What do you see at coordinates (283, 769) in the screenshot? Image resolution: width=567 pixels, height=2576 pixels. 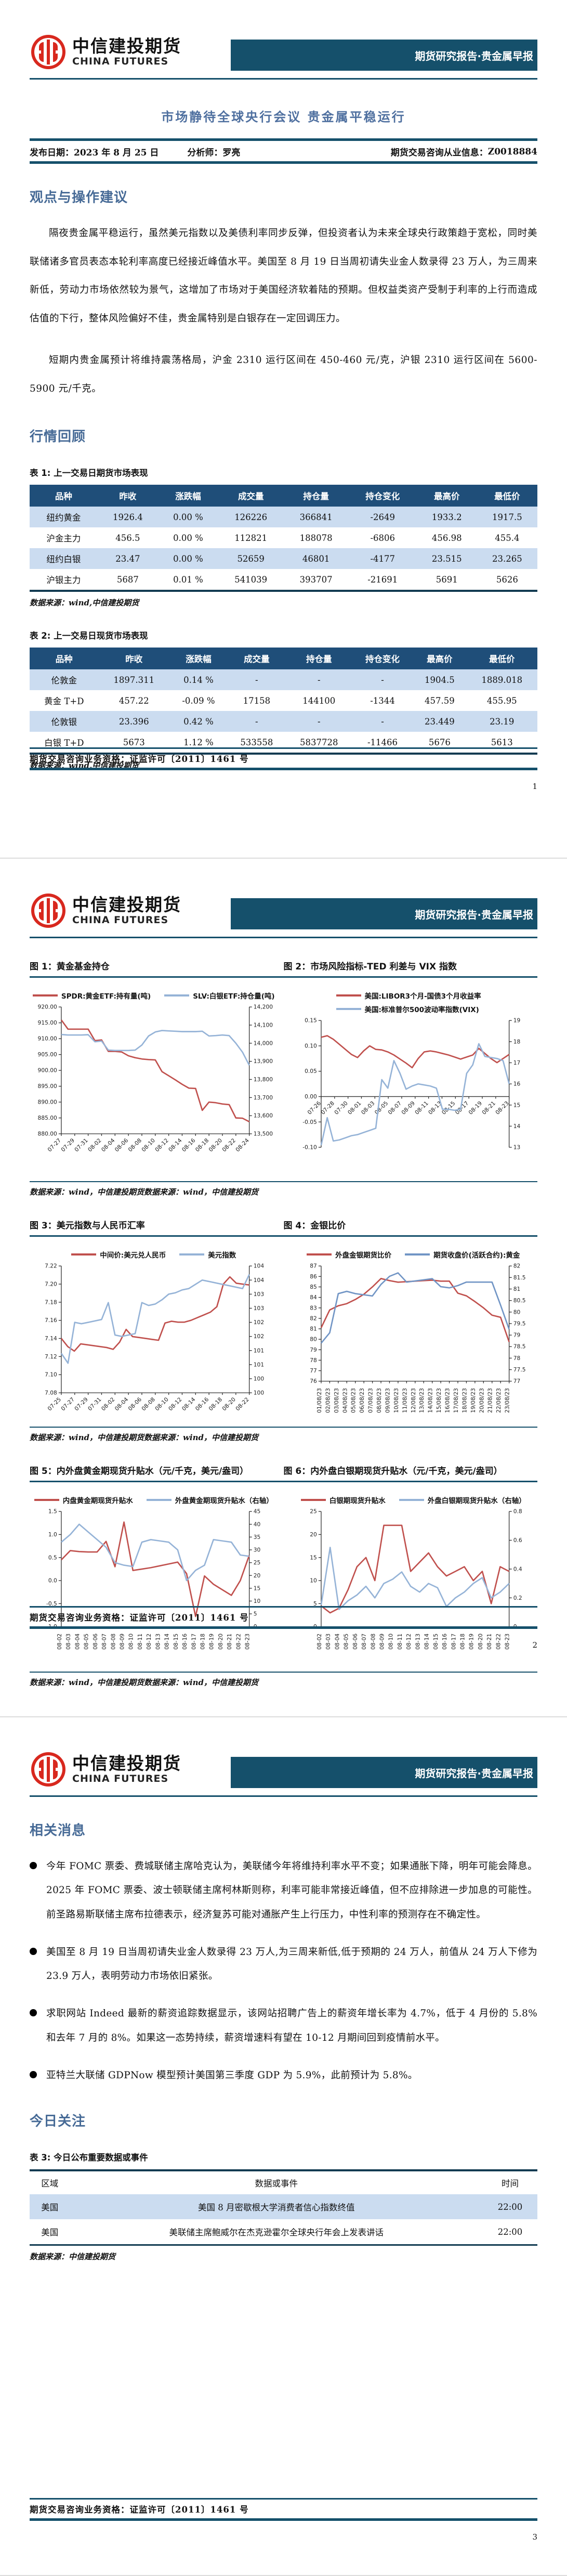 I see `page-footer: 期货交易咨询业务资格：证监许可〔2011〕1461 号 1` at bounding box center [283, 769].